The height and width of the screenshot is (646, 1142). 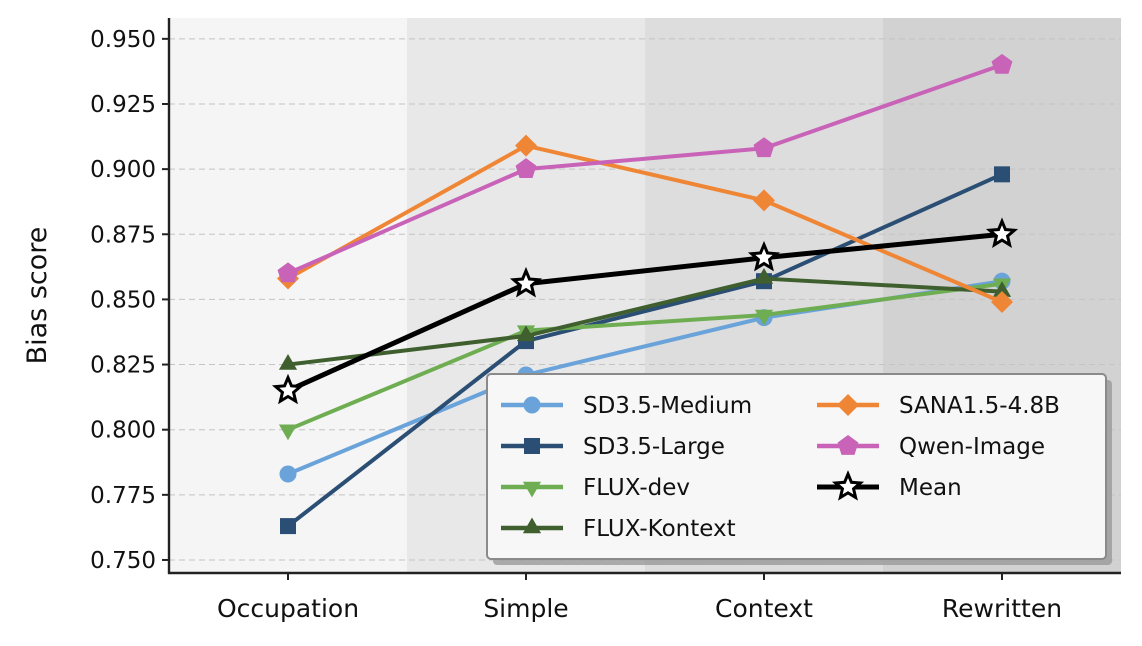 What do you see at coordinates (123, 431) in the screenshot?
I see `y-tick-label: 0.800` at bounding box center [123, 431].